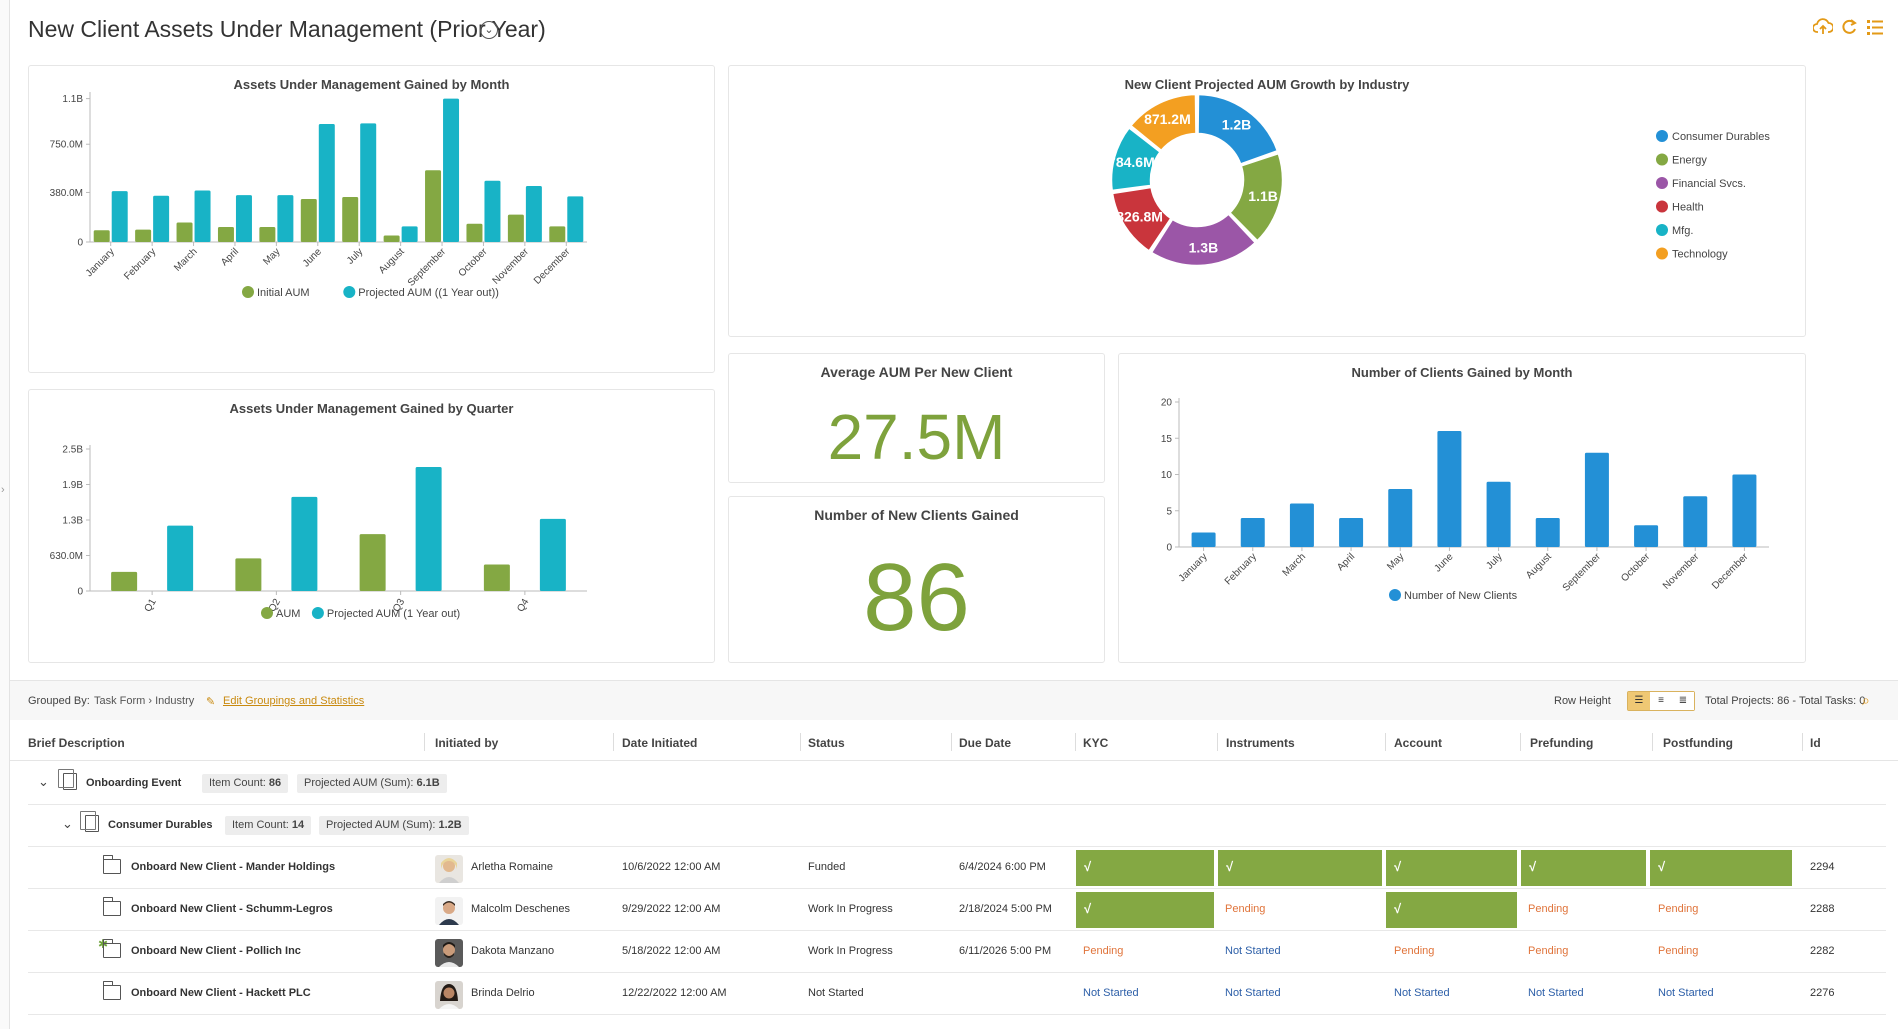 The height and width of the screenshot is (1029, 1898). Describe the element at coordinates (355, 256) in the screenshot. I see `x-tick-label: July` at that location.